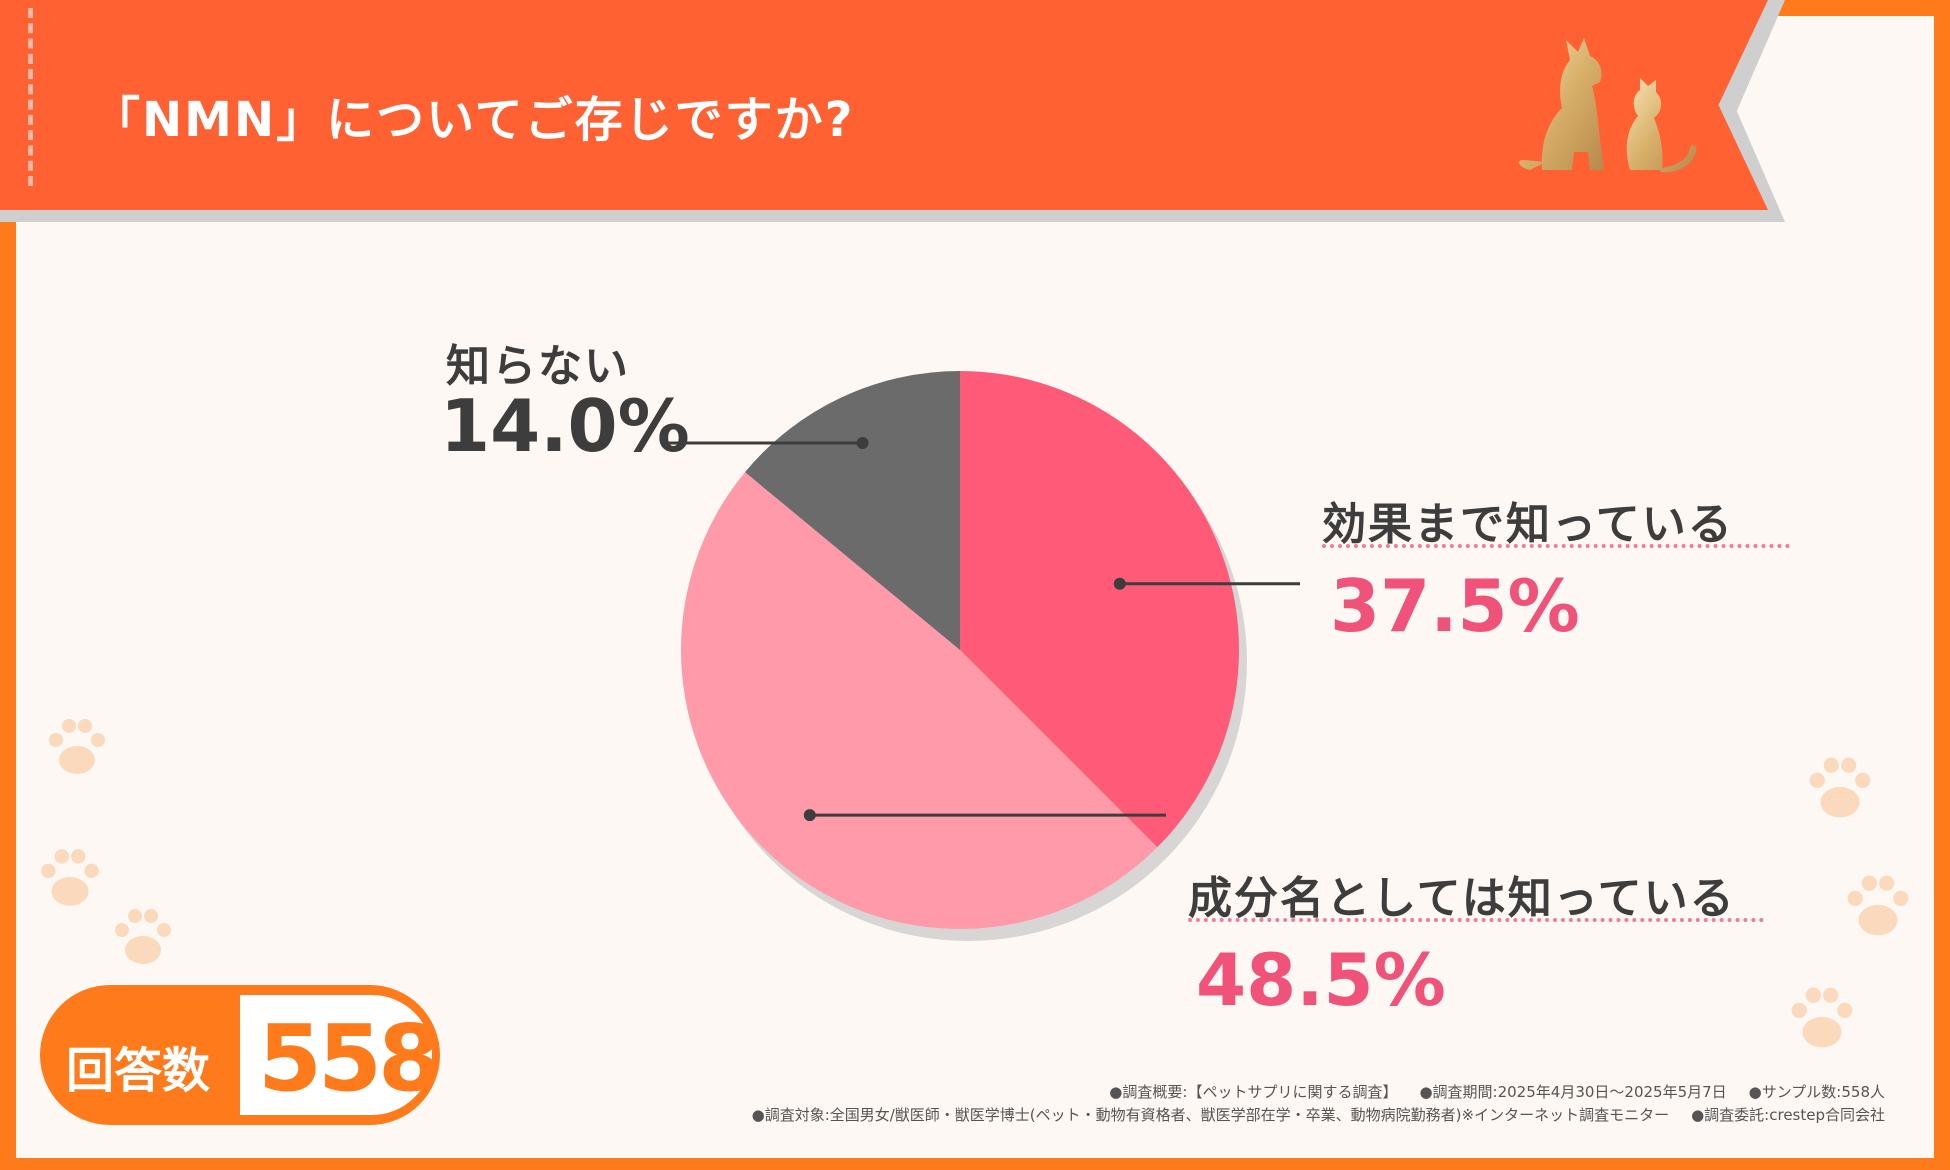 The height and width of the screenshot is (1170, 1950). I want to click on survey-period: ●調査期間:2025年4月30日～2025年5月7日, so click(1573, 1092).